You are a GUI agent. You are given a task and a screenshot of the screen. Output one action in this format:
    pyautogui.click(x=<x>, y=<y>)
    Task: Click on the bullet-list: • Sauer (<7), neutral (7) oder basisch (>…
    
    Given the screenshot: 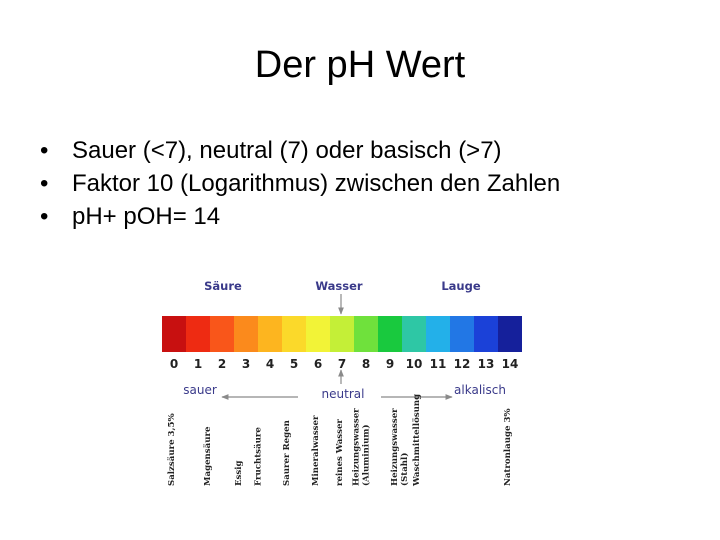 What is the action you would take?
    pyautogui.click(x=300, y=183)
    